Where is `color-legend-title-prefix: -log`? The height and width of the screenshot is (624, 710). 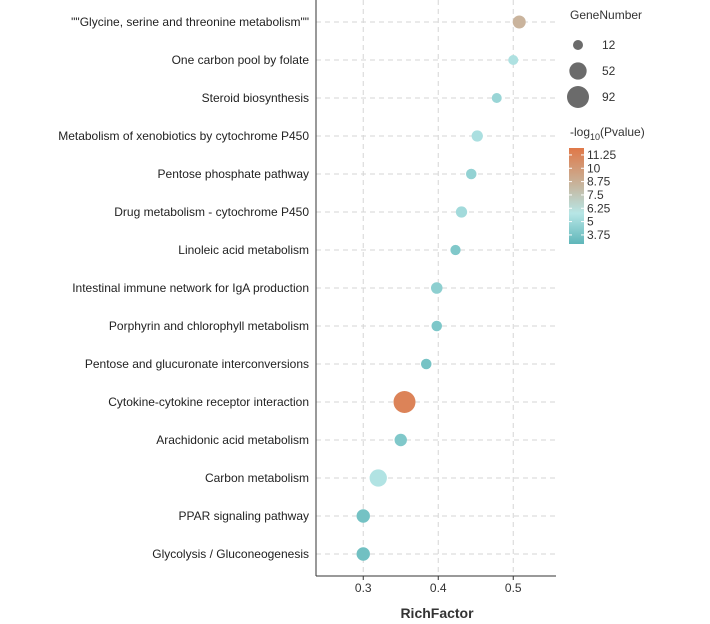 color-legend-title-prefix: -log is located at coordinates (580, 132).